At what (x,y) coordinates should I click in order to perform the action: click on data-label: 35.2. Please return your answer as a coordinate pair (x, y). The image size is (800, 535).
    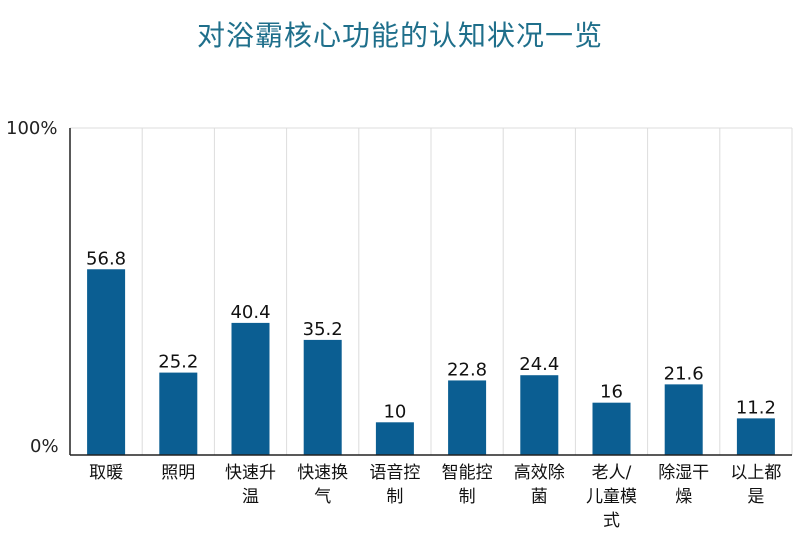
    Looking at the image, I should click on (323, 329).